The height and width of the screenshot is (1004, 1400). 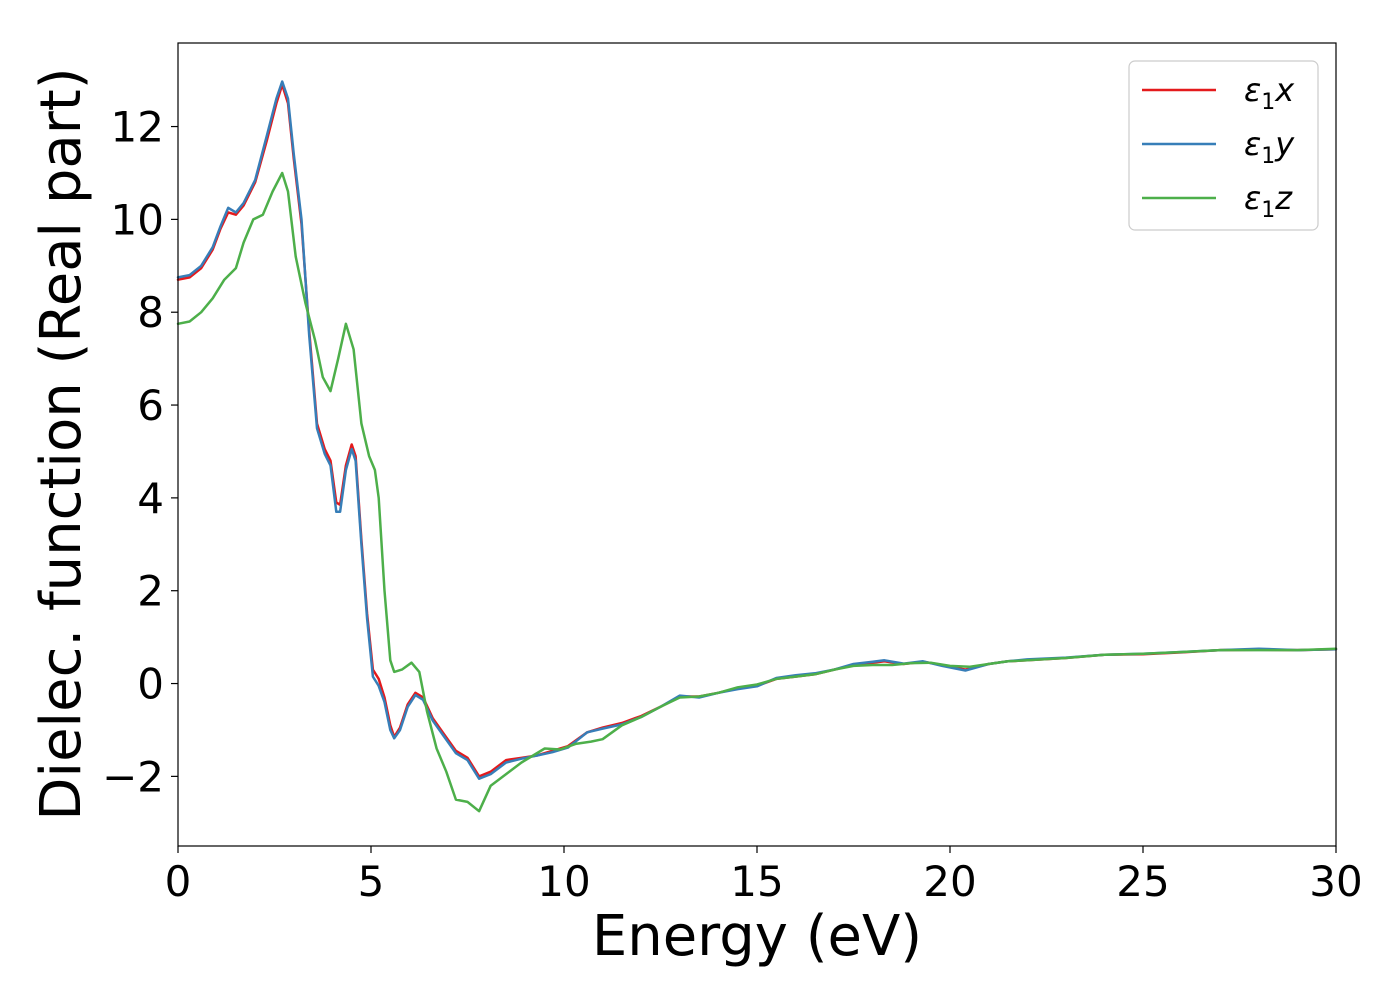 I want to click on y-tick-label: 6, so click(x=150, y=405).